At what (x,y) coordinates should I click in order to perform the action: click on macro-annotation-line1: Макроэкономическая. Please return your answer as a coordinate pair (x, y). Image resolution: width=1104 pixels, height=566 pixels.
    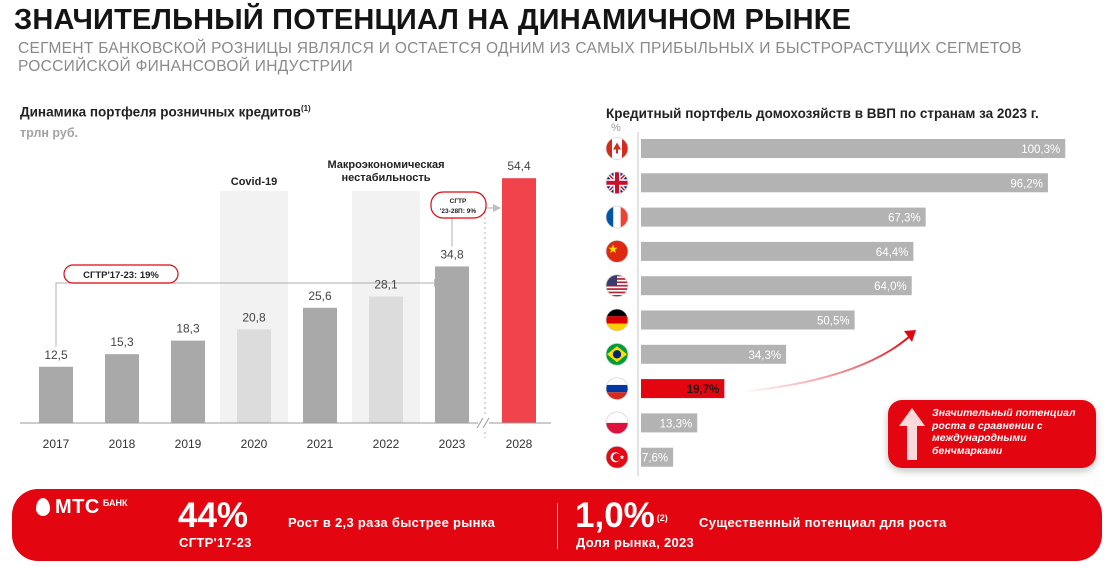
    Looking at the image, I should click on (385, 165).